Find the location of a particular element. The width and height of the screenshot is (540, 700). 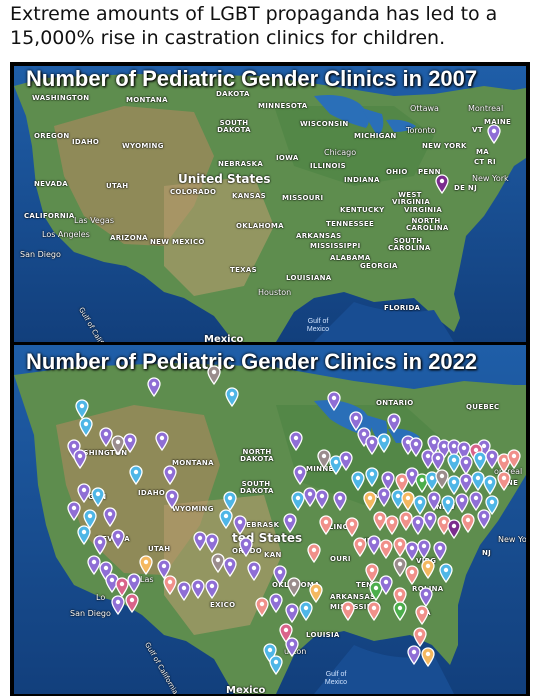

label-los-angeles: Los Angeles is located at coordinates (66, 234).